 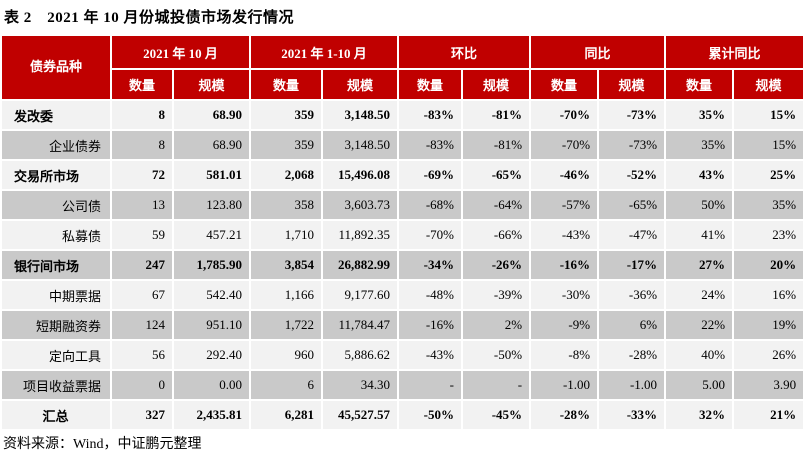 I want to click on cell: 1,710, so click(x=286, y=235).